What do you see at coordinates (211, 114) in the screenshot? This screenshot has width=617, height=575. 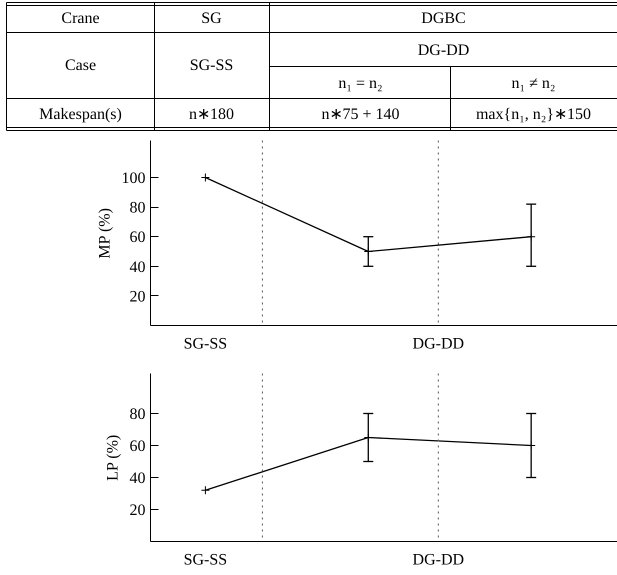 I see `text: n∗180` at bounding box center [211, 114].